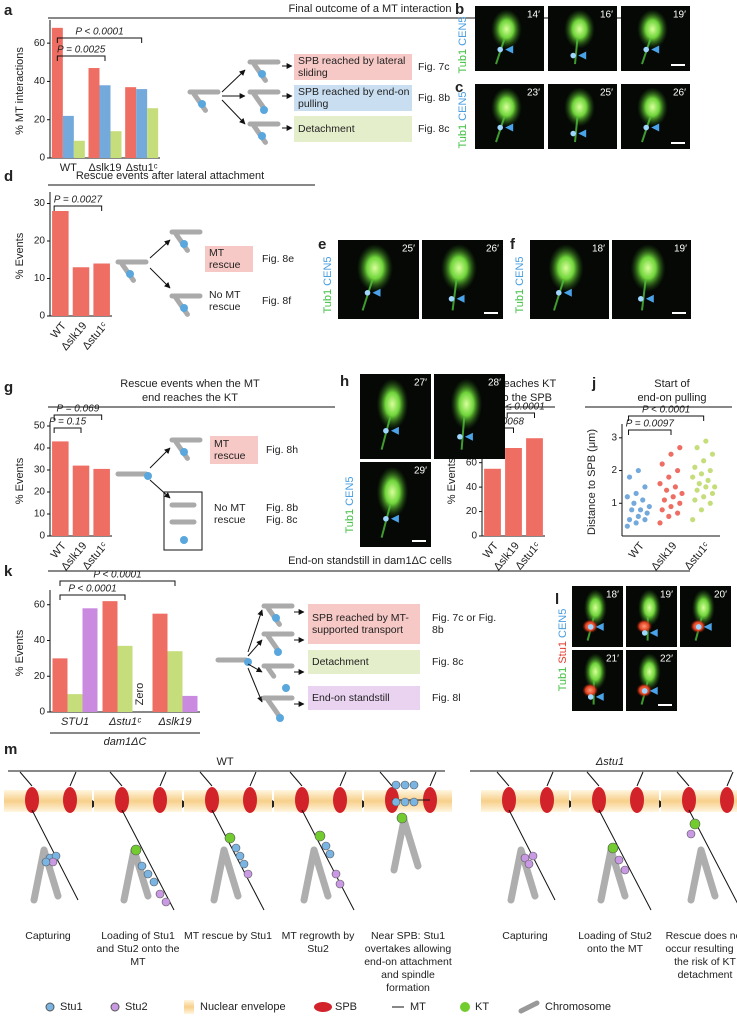 Image resolution: width=737 pixels, height=1021 pixels. What do you see at coordinates (81, 50) in the screenshot?
I see `p-value: P = 0.0025` at bounding box center [81, 50].